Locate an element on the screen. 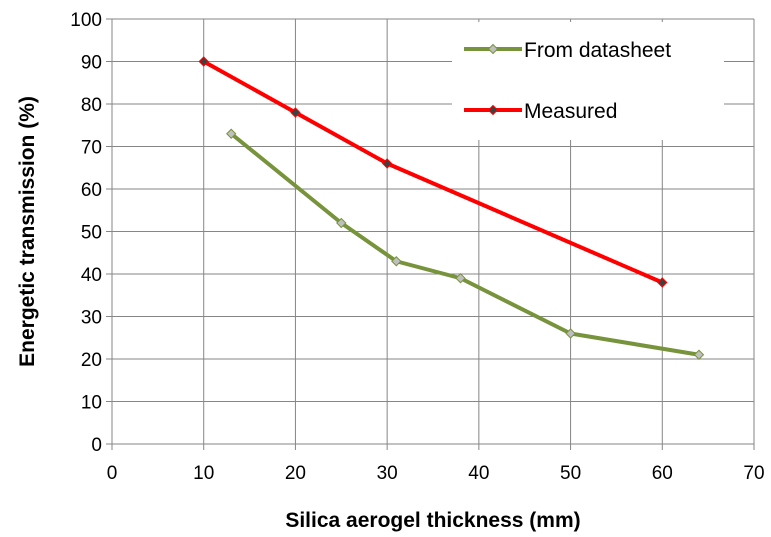  legend-label-measured: Measured is located at coordinates (570, 111).